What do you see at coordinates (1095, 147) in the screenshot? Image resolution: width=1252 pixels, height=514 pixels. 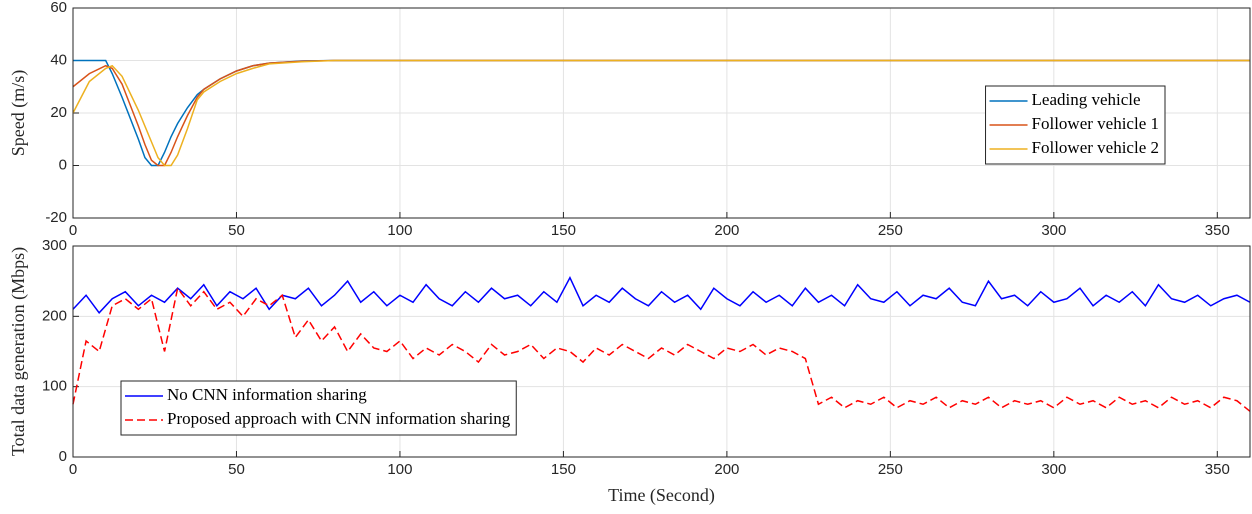 I see `legend-label: Follower vehicle 2` at bounding box center [1095, 147].